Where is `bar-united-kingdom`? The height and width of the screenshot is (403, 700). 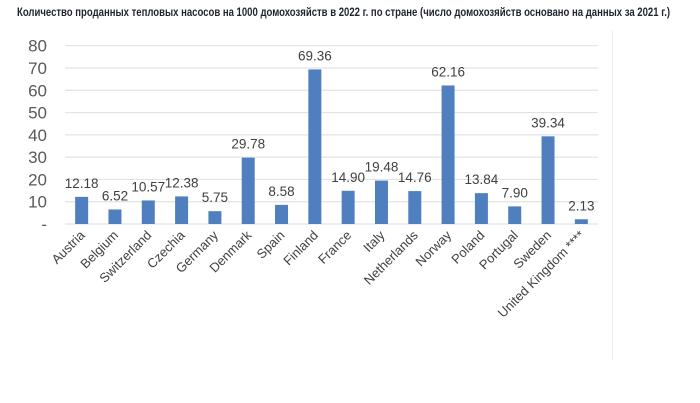
bar-united-kingdom is located at coordinates (581, 221).